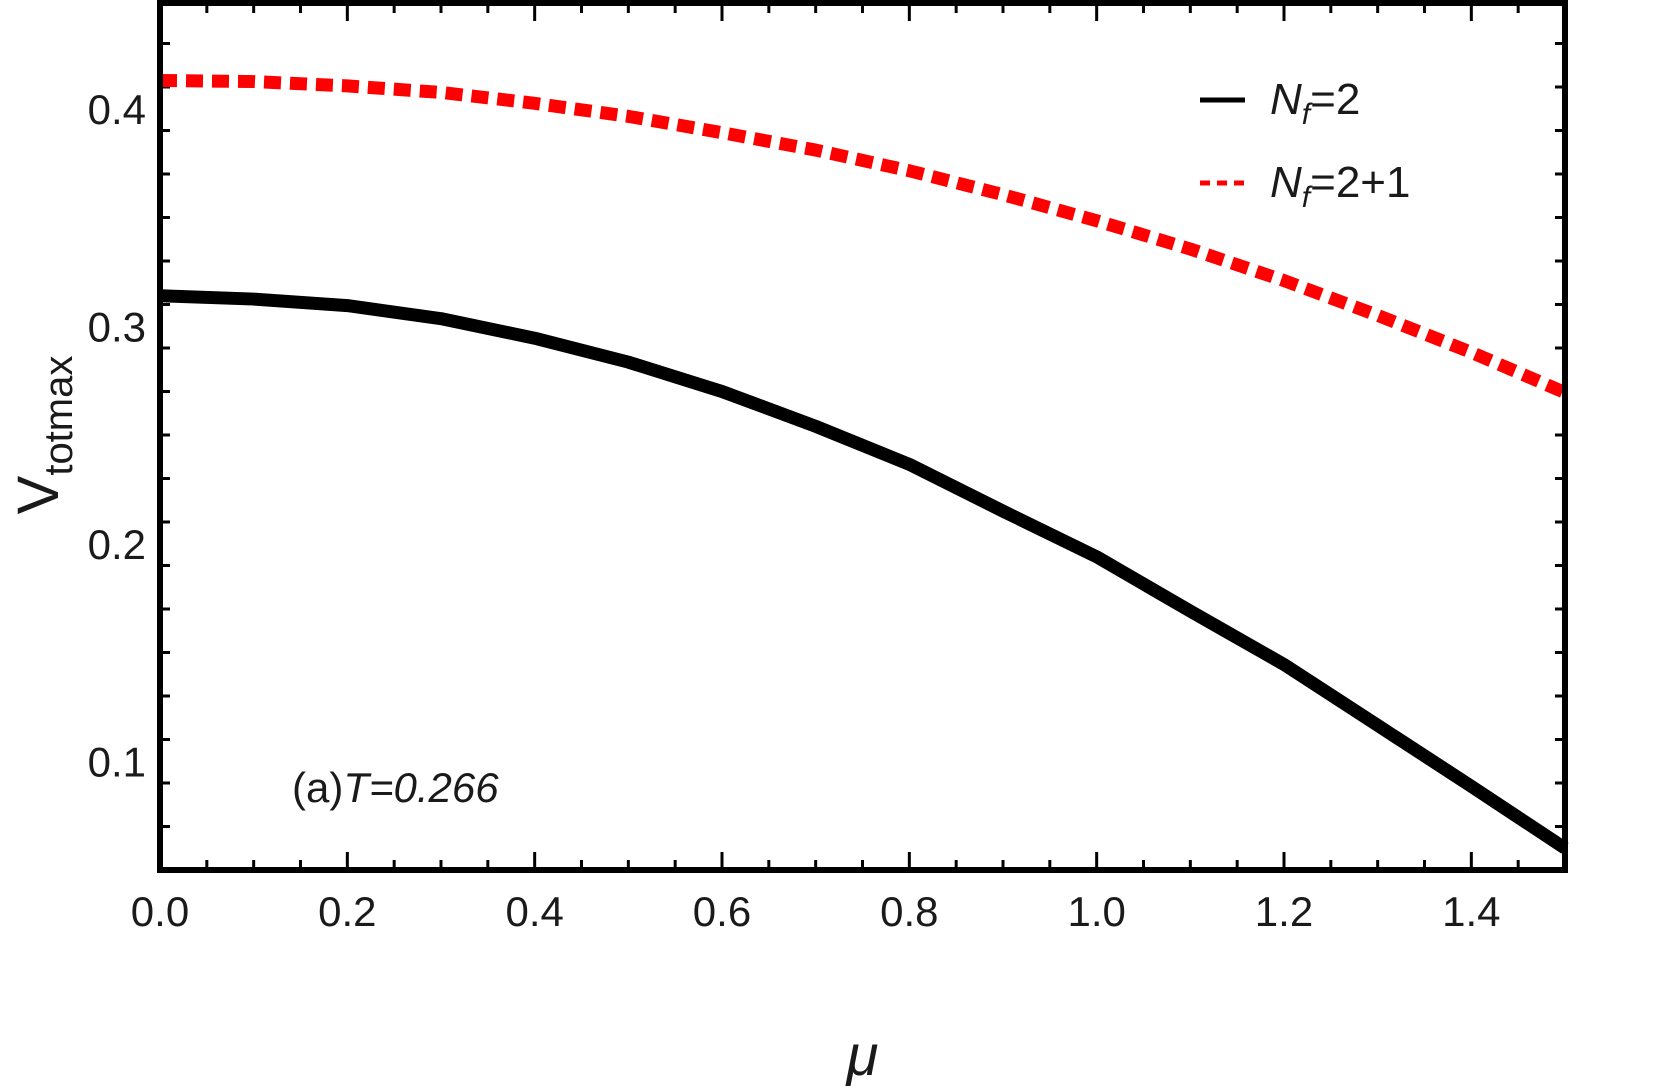 The height and width of the screenshot is (1092, 1661). Describe the element at coordinates (117, 109) in the screenshot. I see `y-tick-label: 0.4` at that location.